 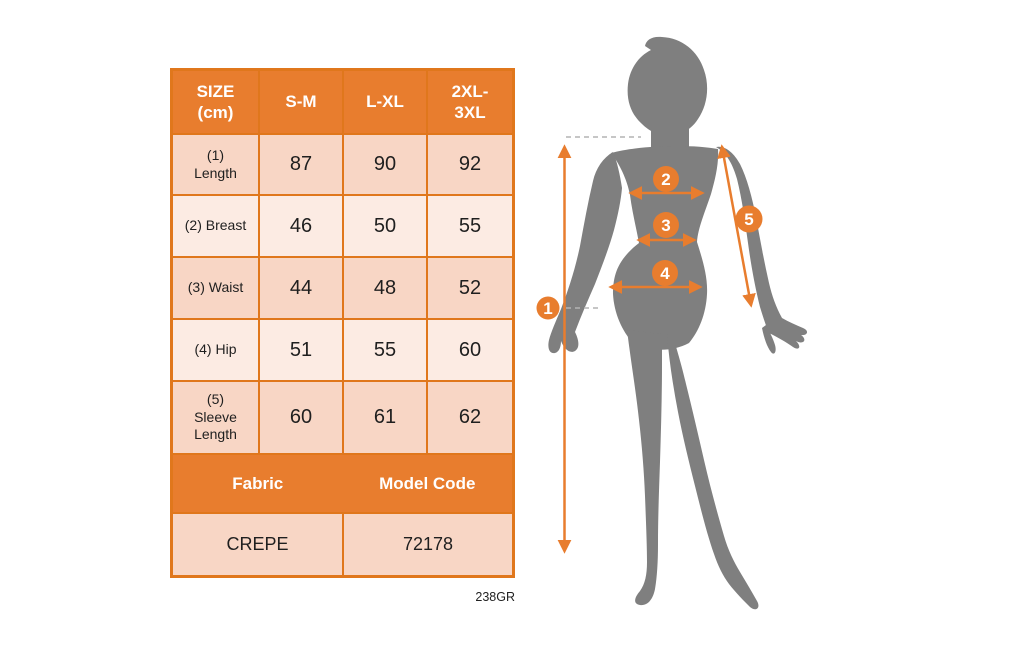 I want to click on dashed-guides, so click(x=603, y=222).